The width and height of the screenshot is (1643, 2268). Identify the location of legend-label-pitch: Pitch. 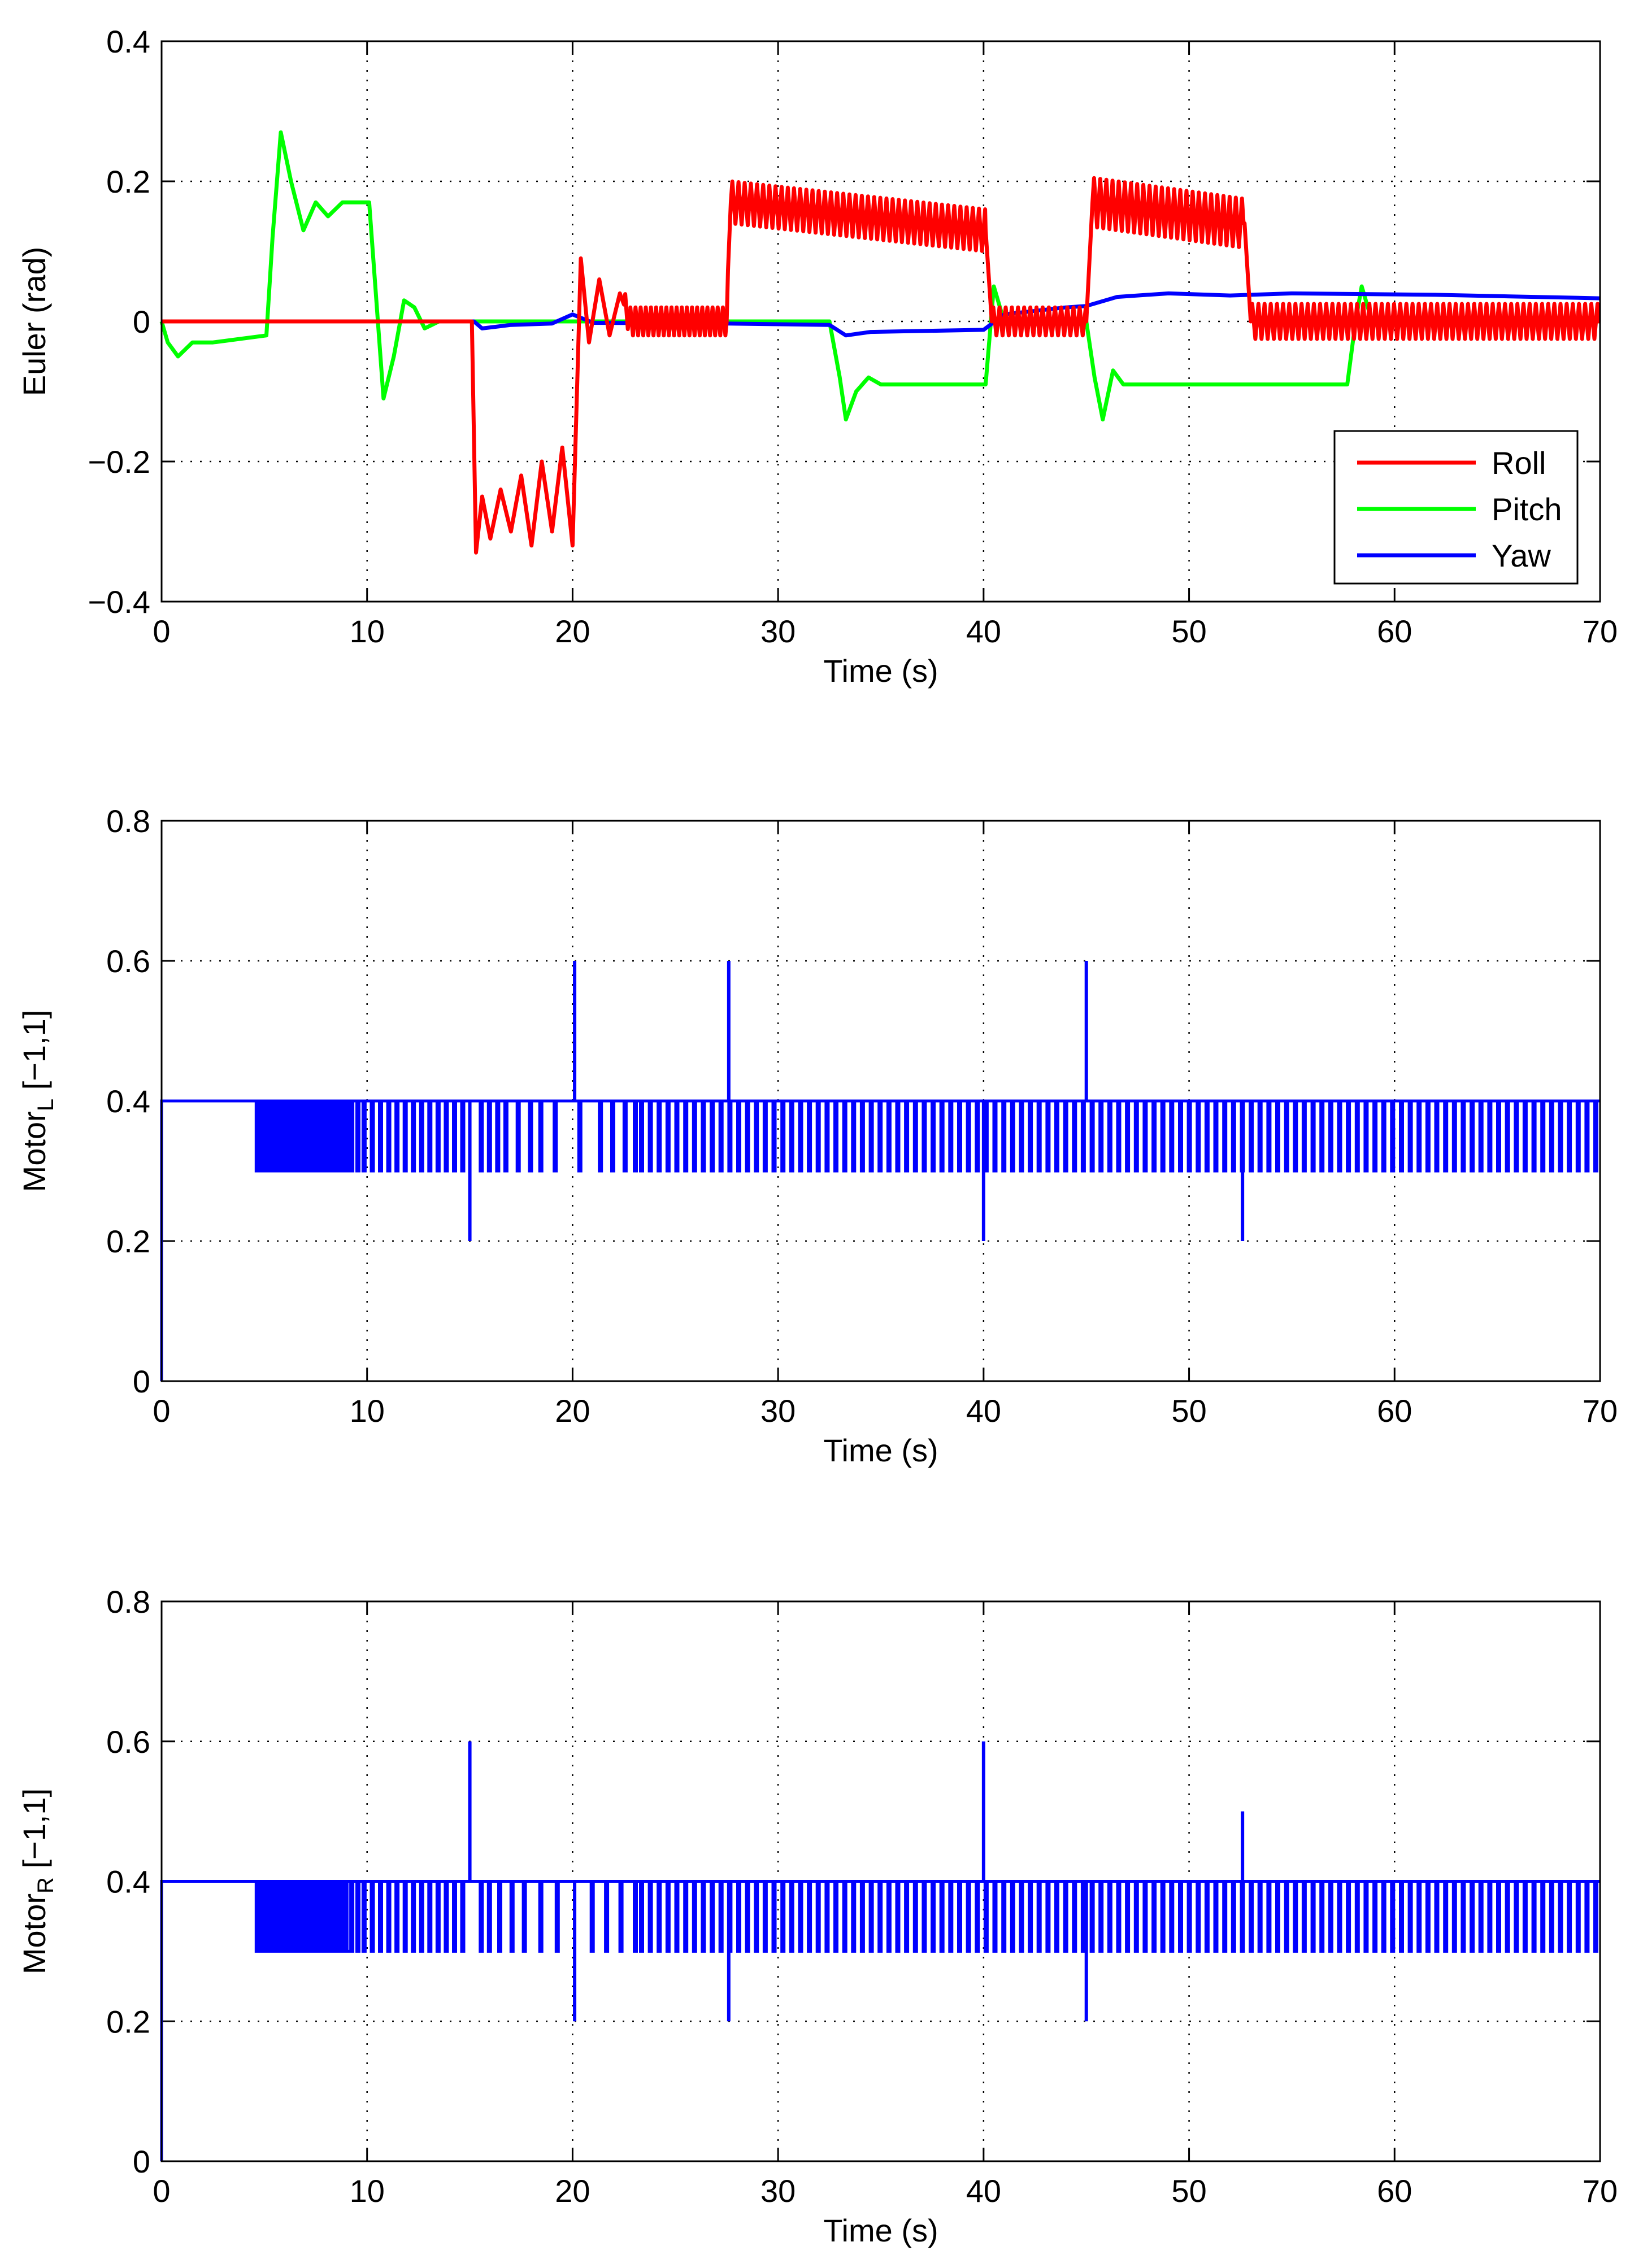
(1527, 509).